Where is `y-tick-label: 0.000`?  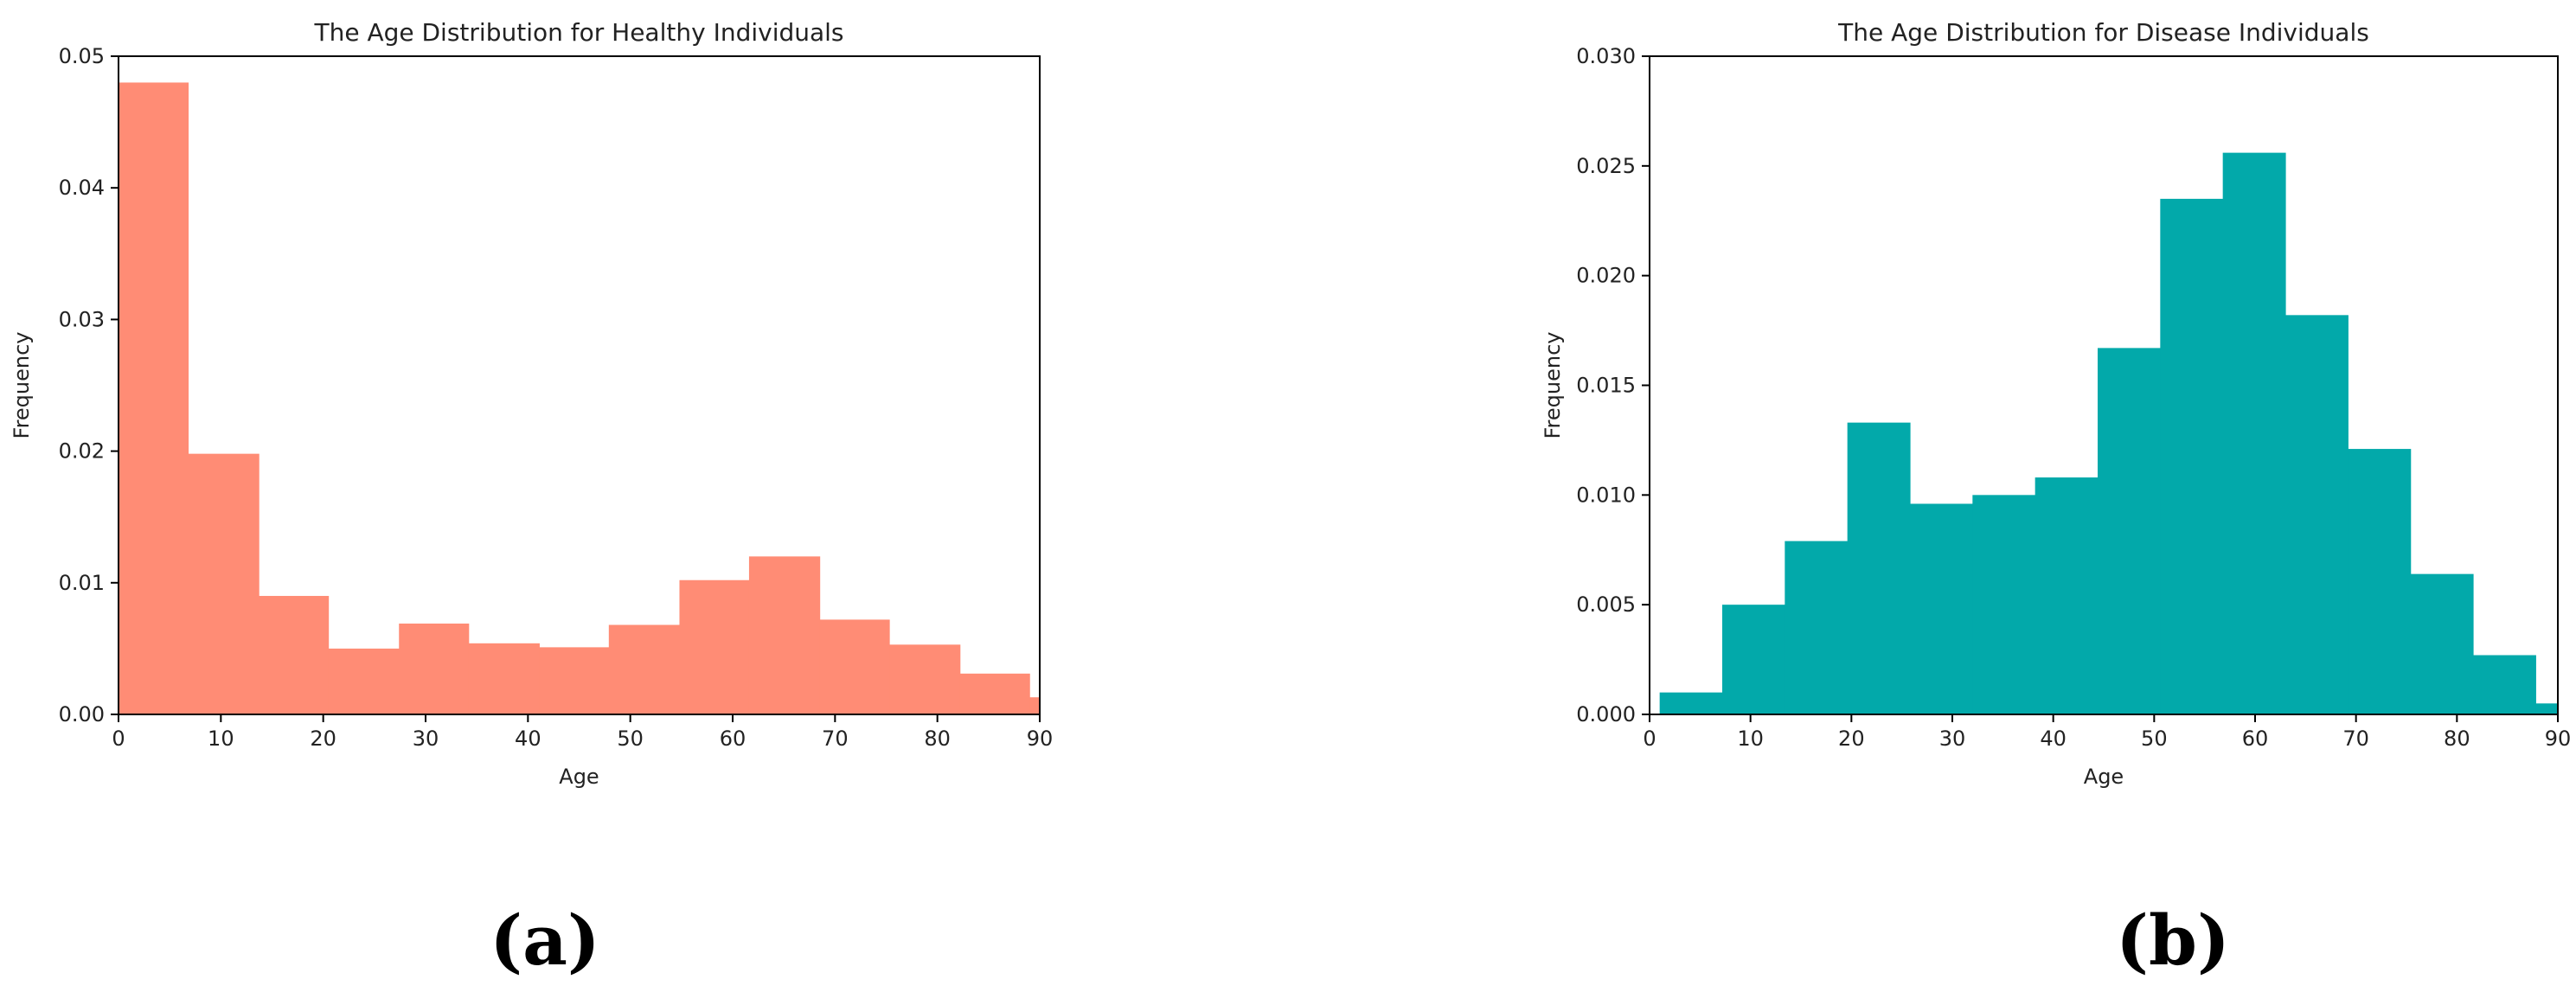
y-tick-label: 0.000 is located at coordinates (1606, 714).